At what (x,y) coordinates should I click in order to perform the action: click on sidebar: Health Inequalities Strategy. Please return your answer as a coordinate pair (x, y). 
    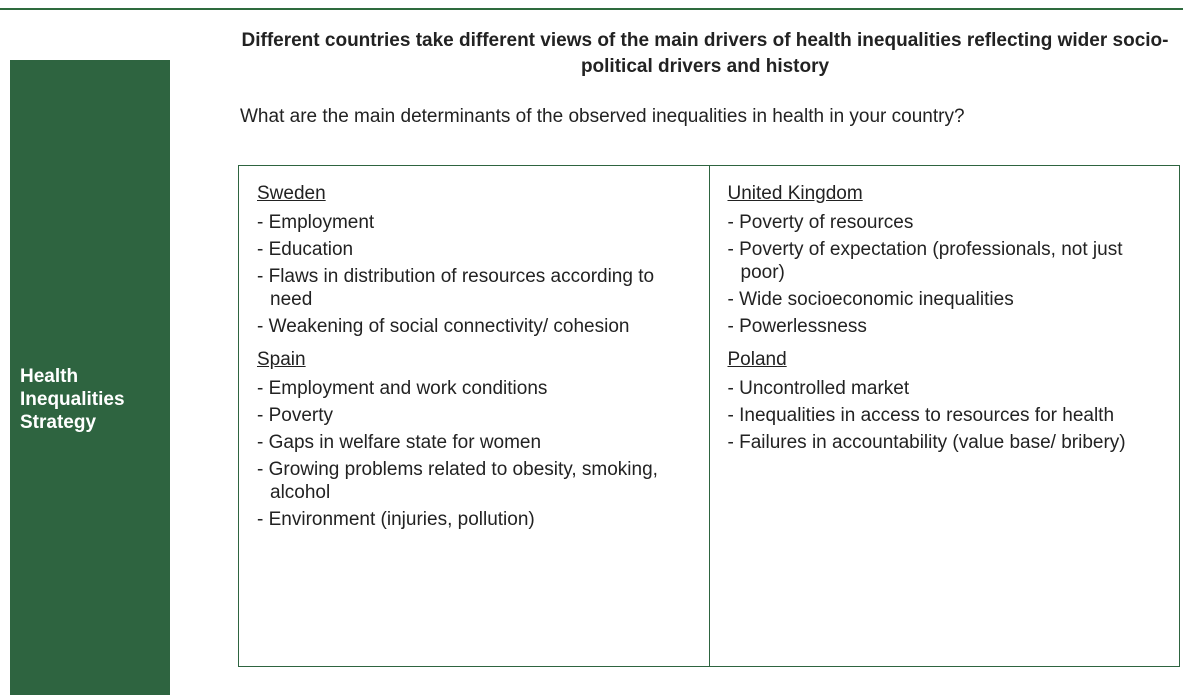
    Looking at the image, I should click on (90, 377).